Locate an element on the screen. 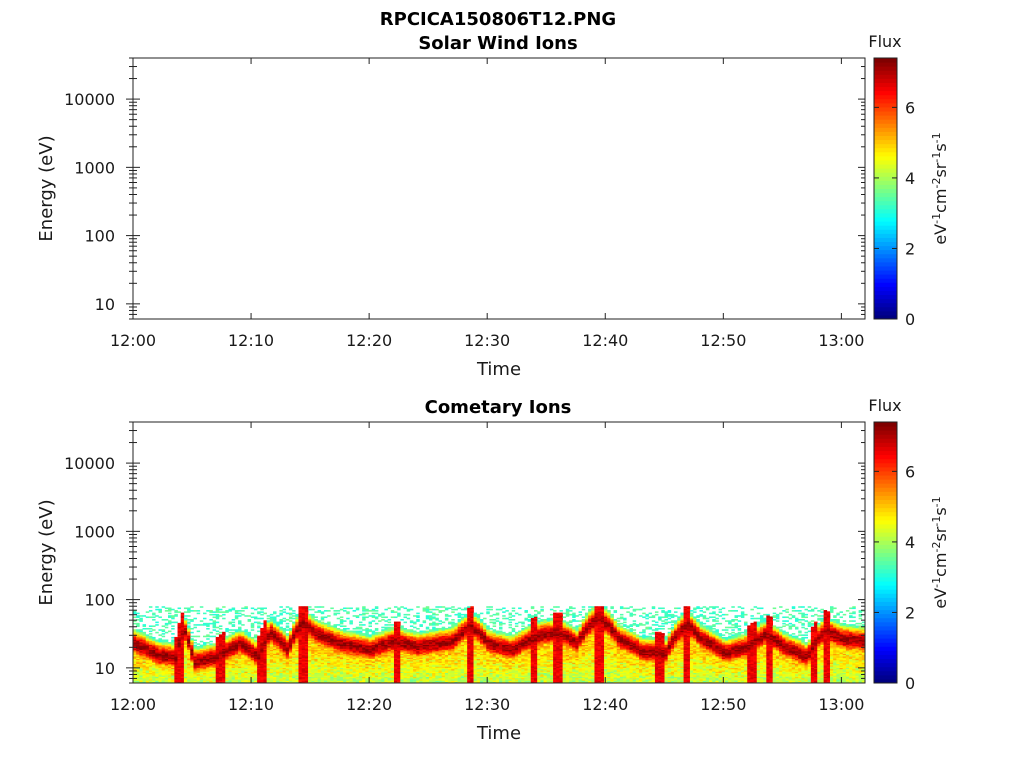  x-tick-label: 12:40 is located at coordinates (605, 340).